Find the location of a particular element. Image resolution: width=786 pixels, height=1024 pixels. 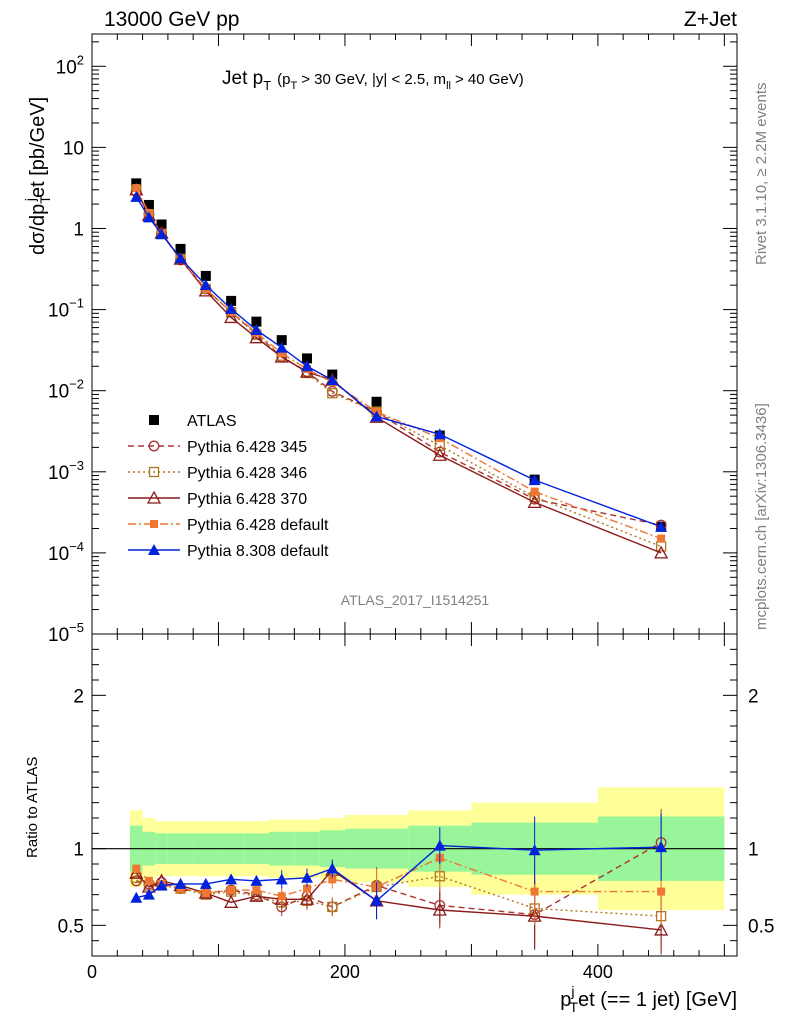

plot-title-cut-b: > 30 GeV, |y| < 2.5, m is located at coordinates (373, 79).